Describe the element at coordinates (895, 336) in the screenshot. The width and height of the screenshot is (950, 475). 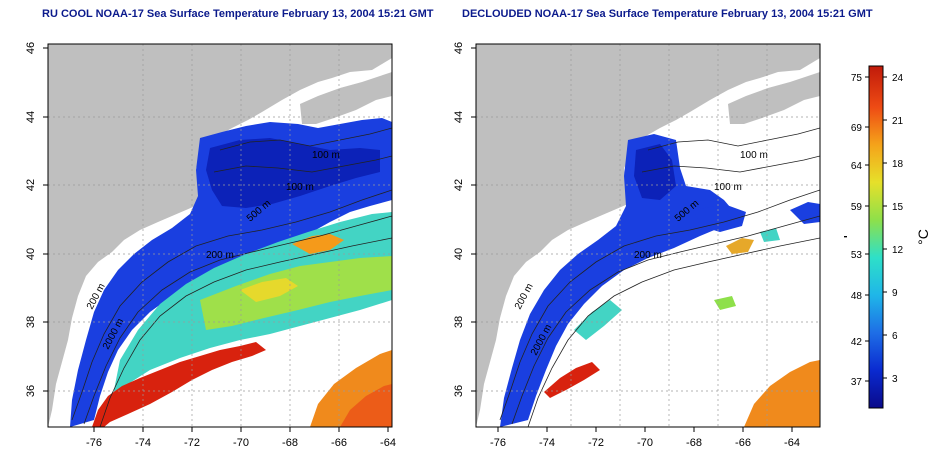
I see `celsius-tick: 6` at that location.